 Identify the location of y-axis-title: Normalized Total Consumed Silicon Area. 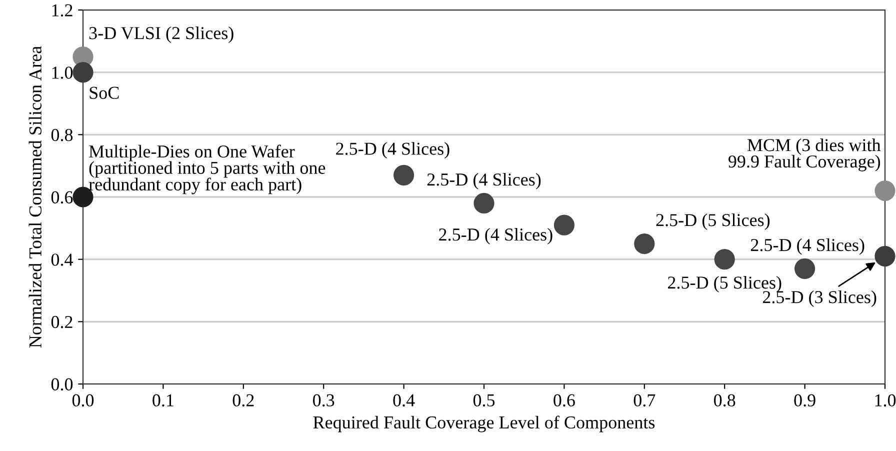
(35, 197).